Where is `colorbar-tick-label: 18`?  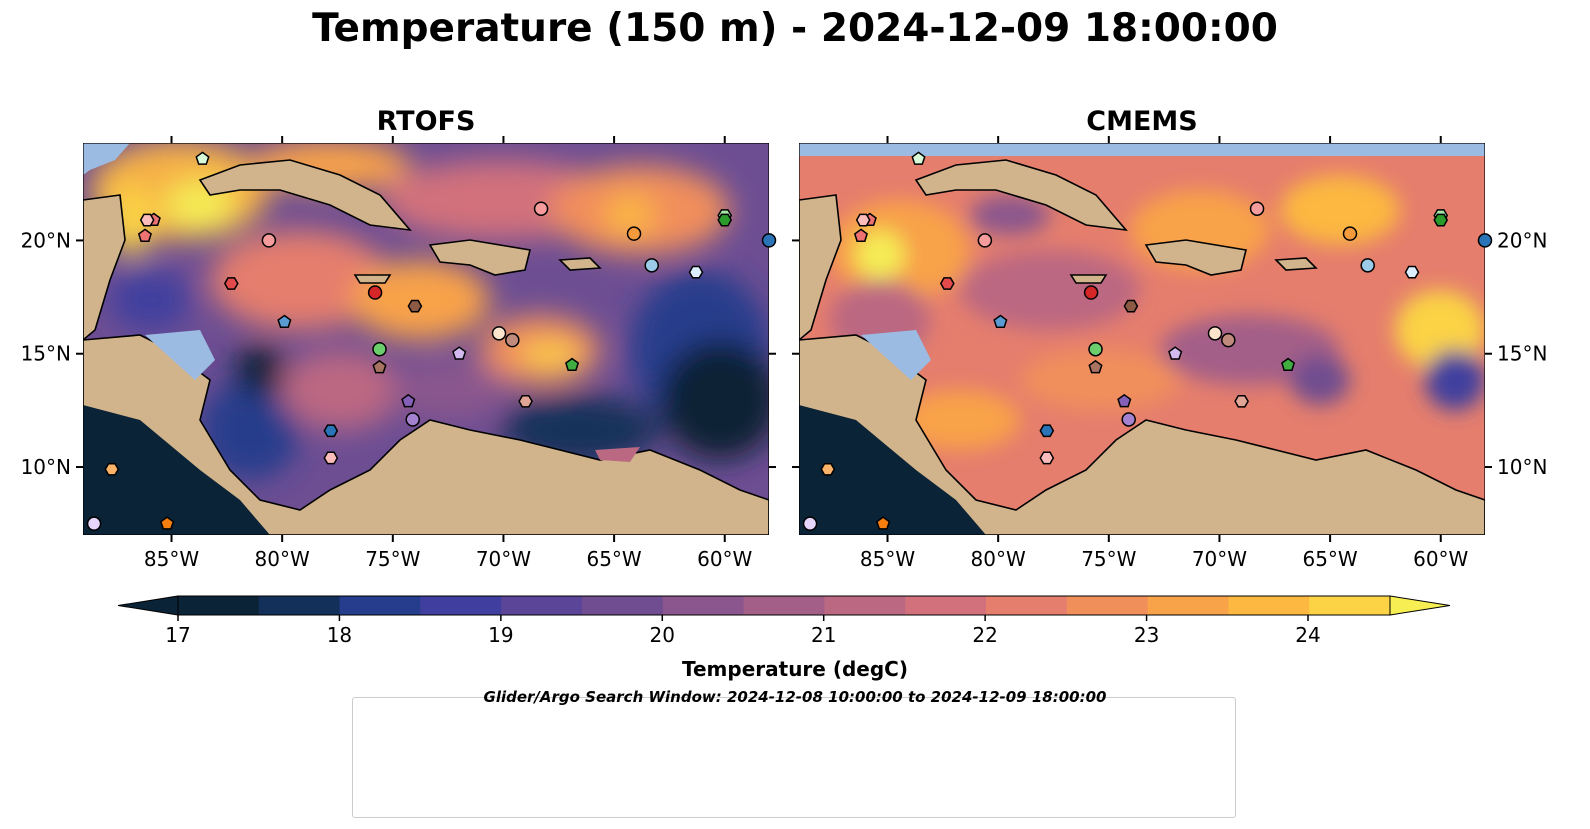
colorbar-tick-label: 18 is located at coordinates (339, 635).